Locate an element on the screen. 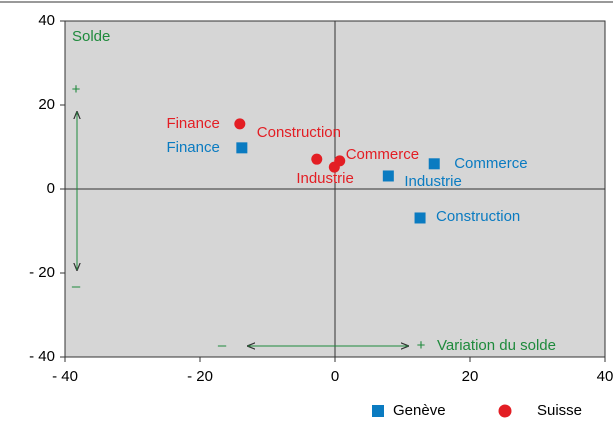 Image resolution: width=613 pixels, height=421 pixels. legend-label: Genève is located at coordinates (419, 410).